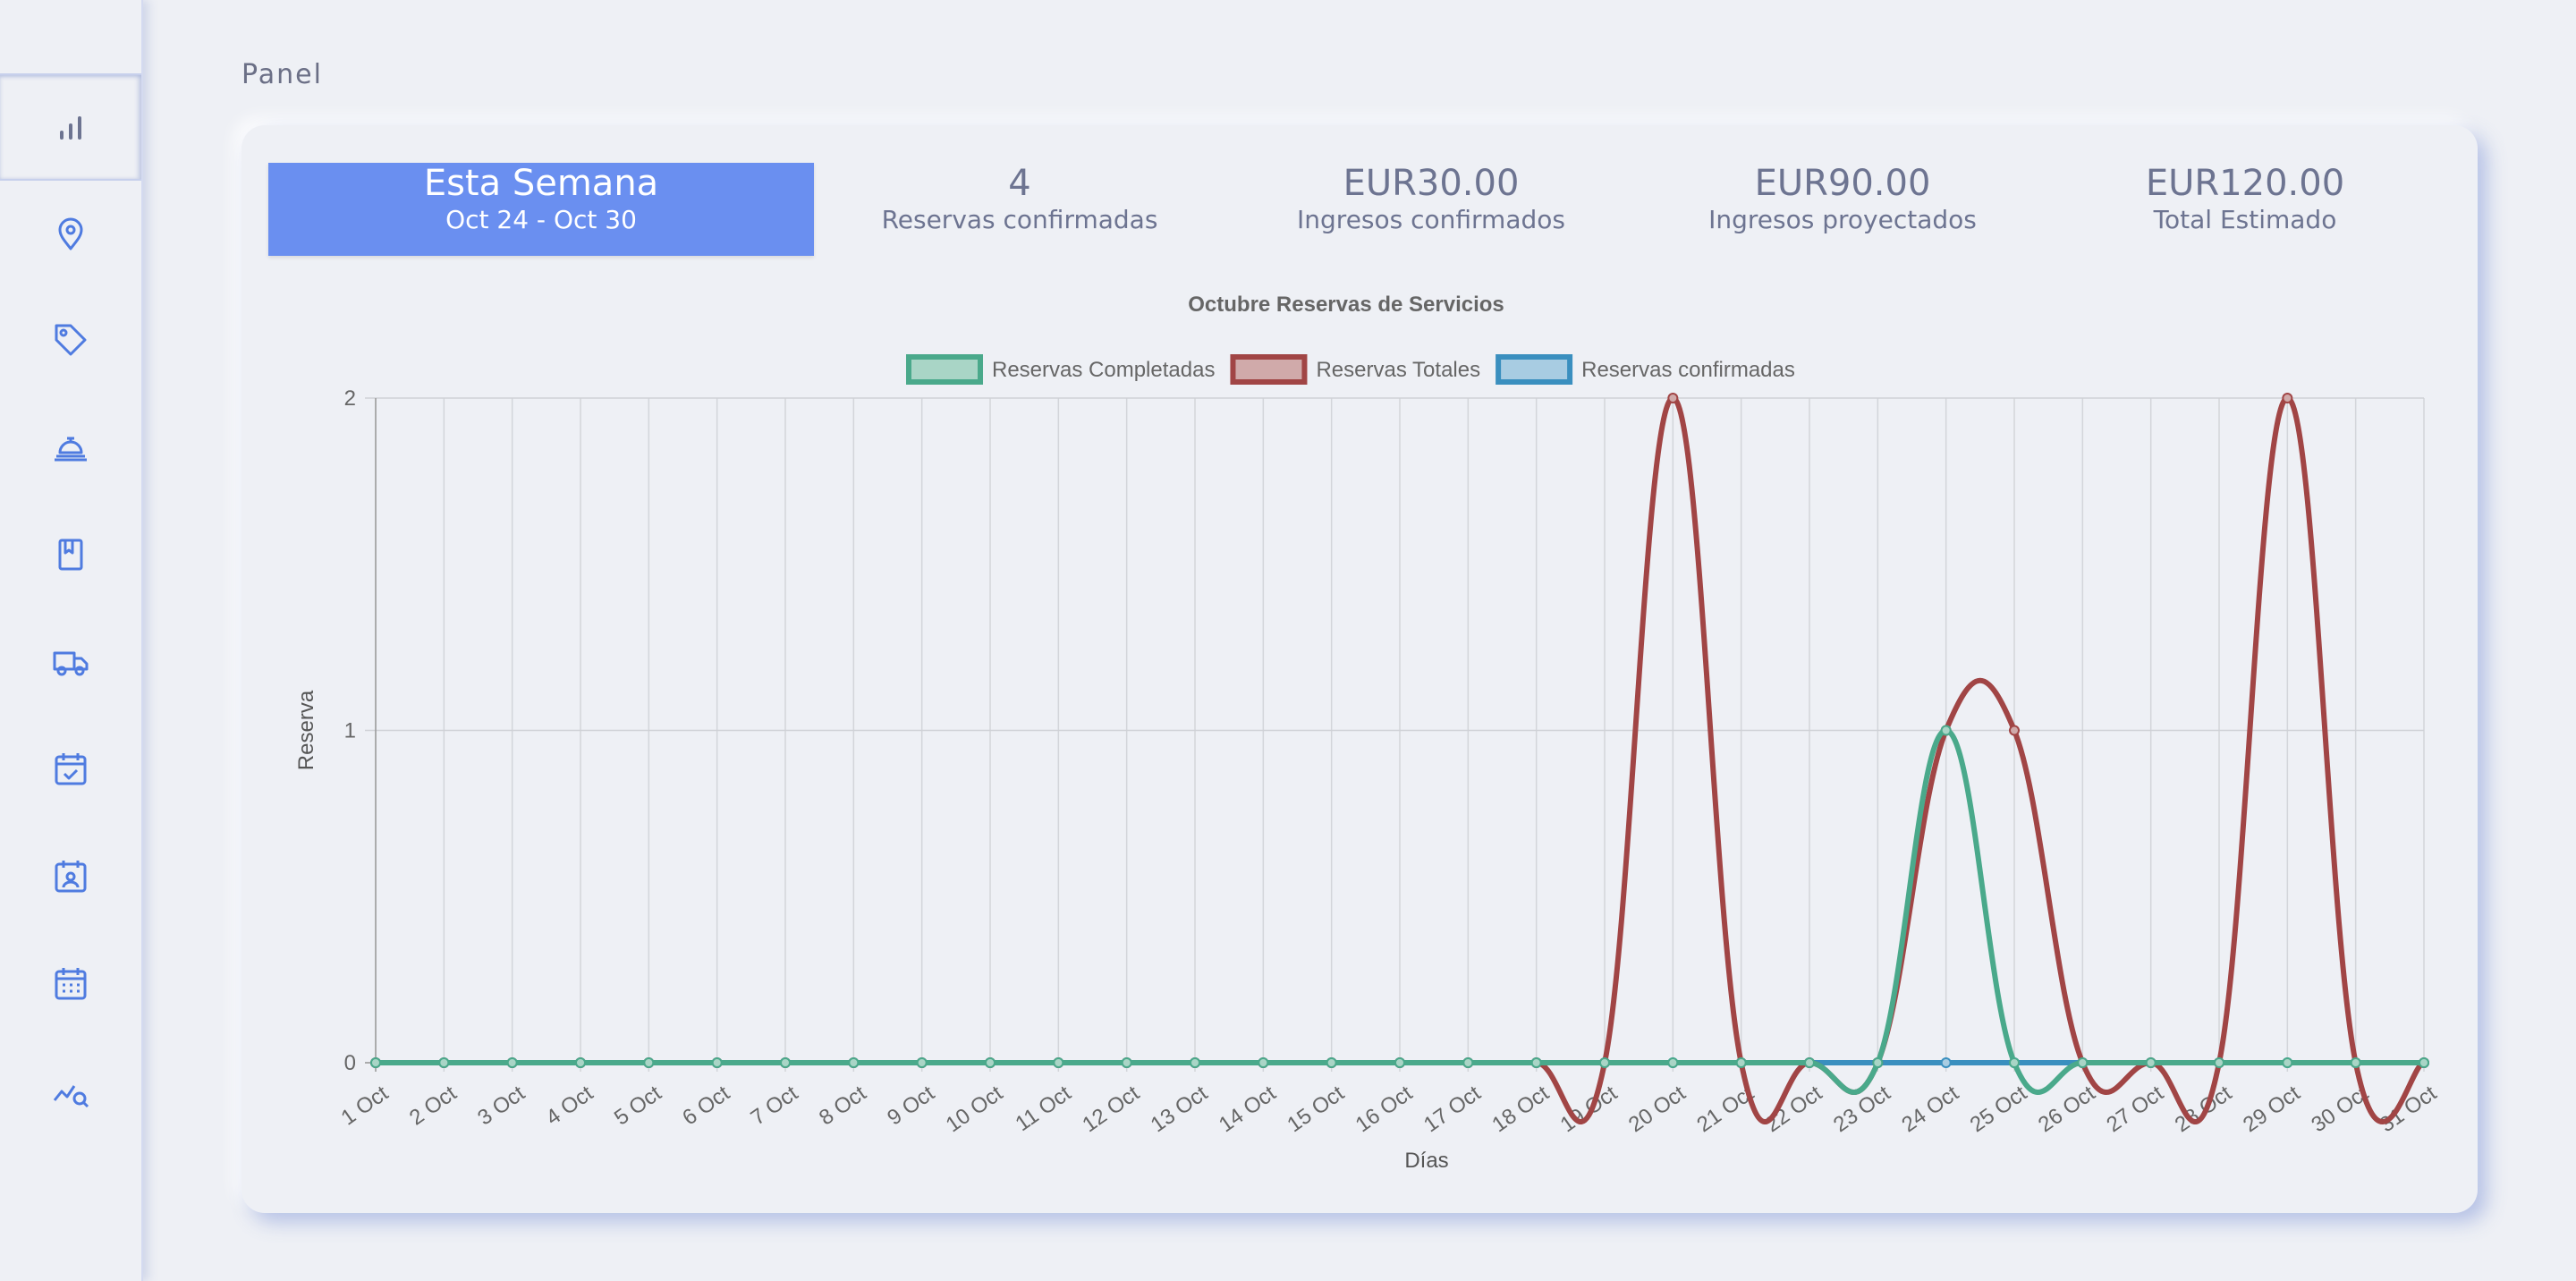 Image resolution: width=2576 pixels, height=1281 pixels. I want to click on x-tick-label: 6 Oct, so click(706, 1105).